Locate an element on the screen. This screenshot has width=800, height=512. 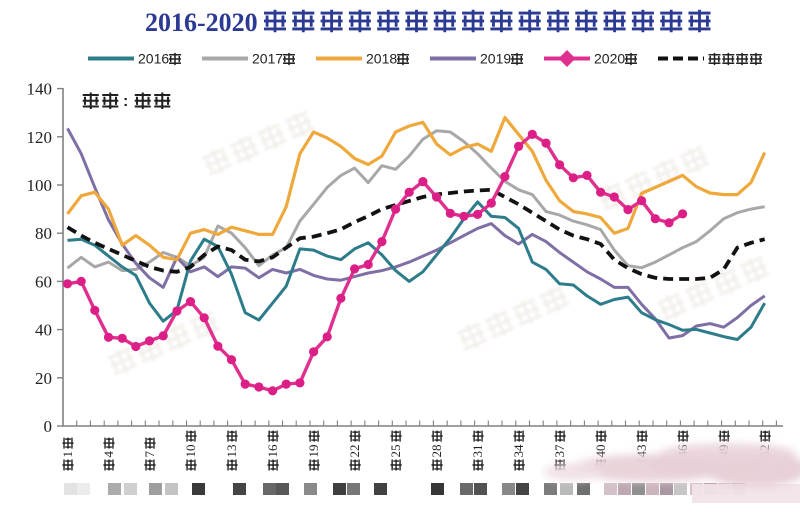
svg-text: 37 is located at coordinates (559, 451).